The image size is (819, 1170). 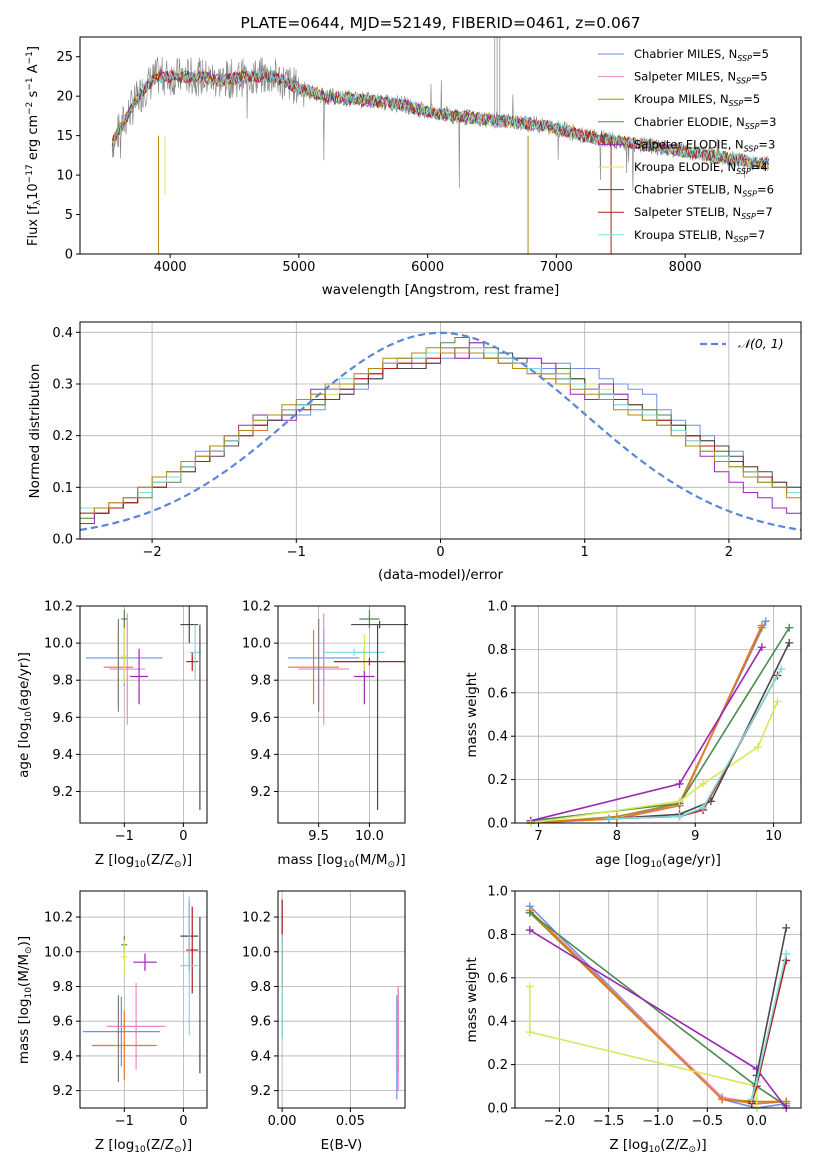 What do you see at coordinates (585, 552) in the screenshot?
I see `residuals-xtick-label: 1` at bounding box center [585, 552].